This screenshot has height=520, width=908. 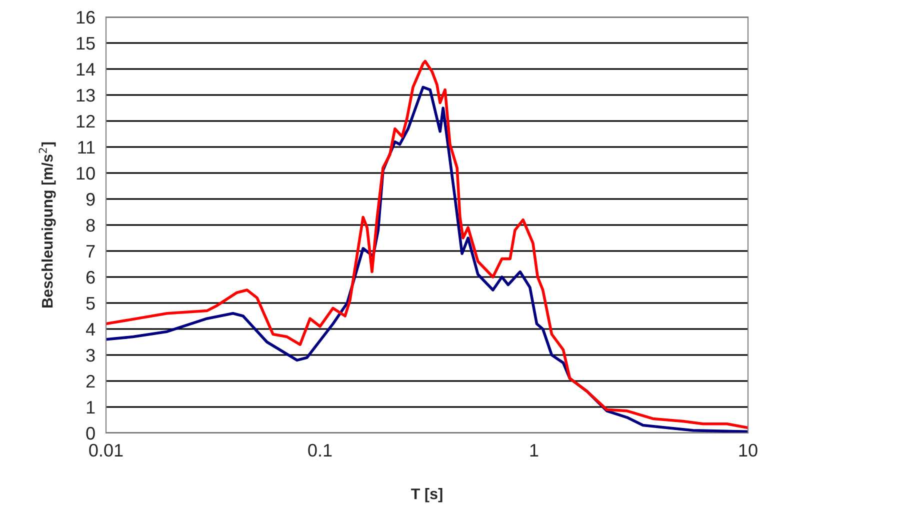 What do you see at coordinates (90, 381) in the screenshot?
I see `y-tick-label: 2` at bounding box center [90, 381].